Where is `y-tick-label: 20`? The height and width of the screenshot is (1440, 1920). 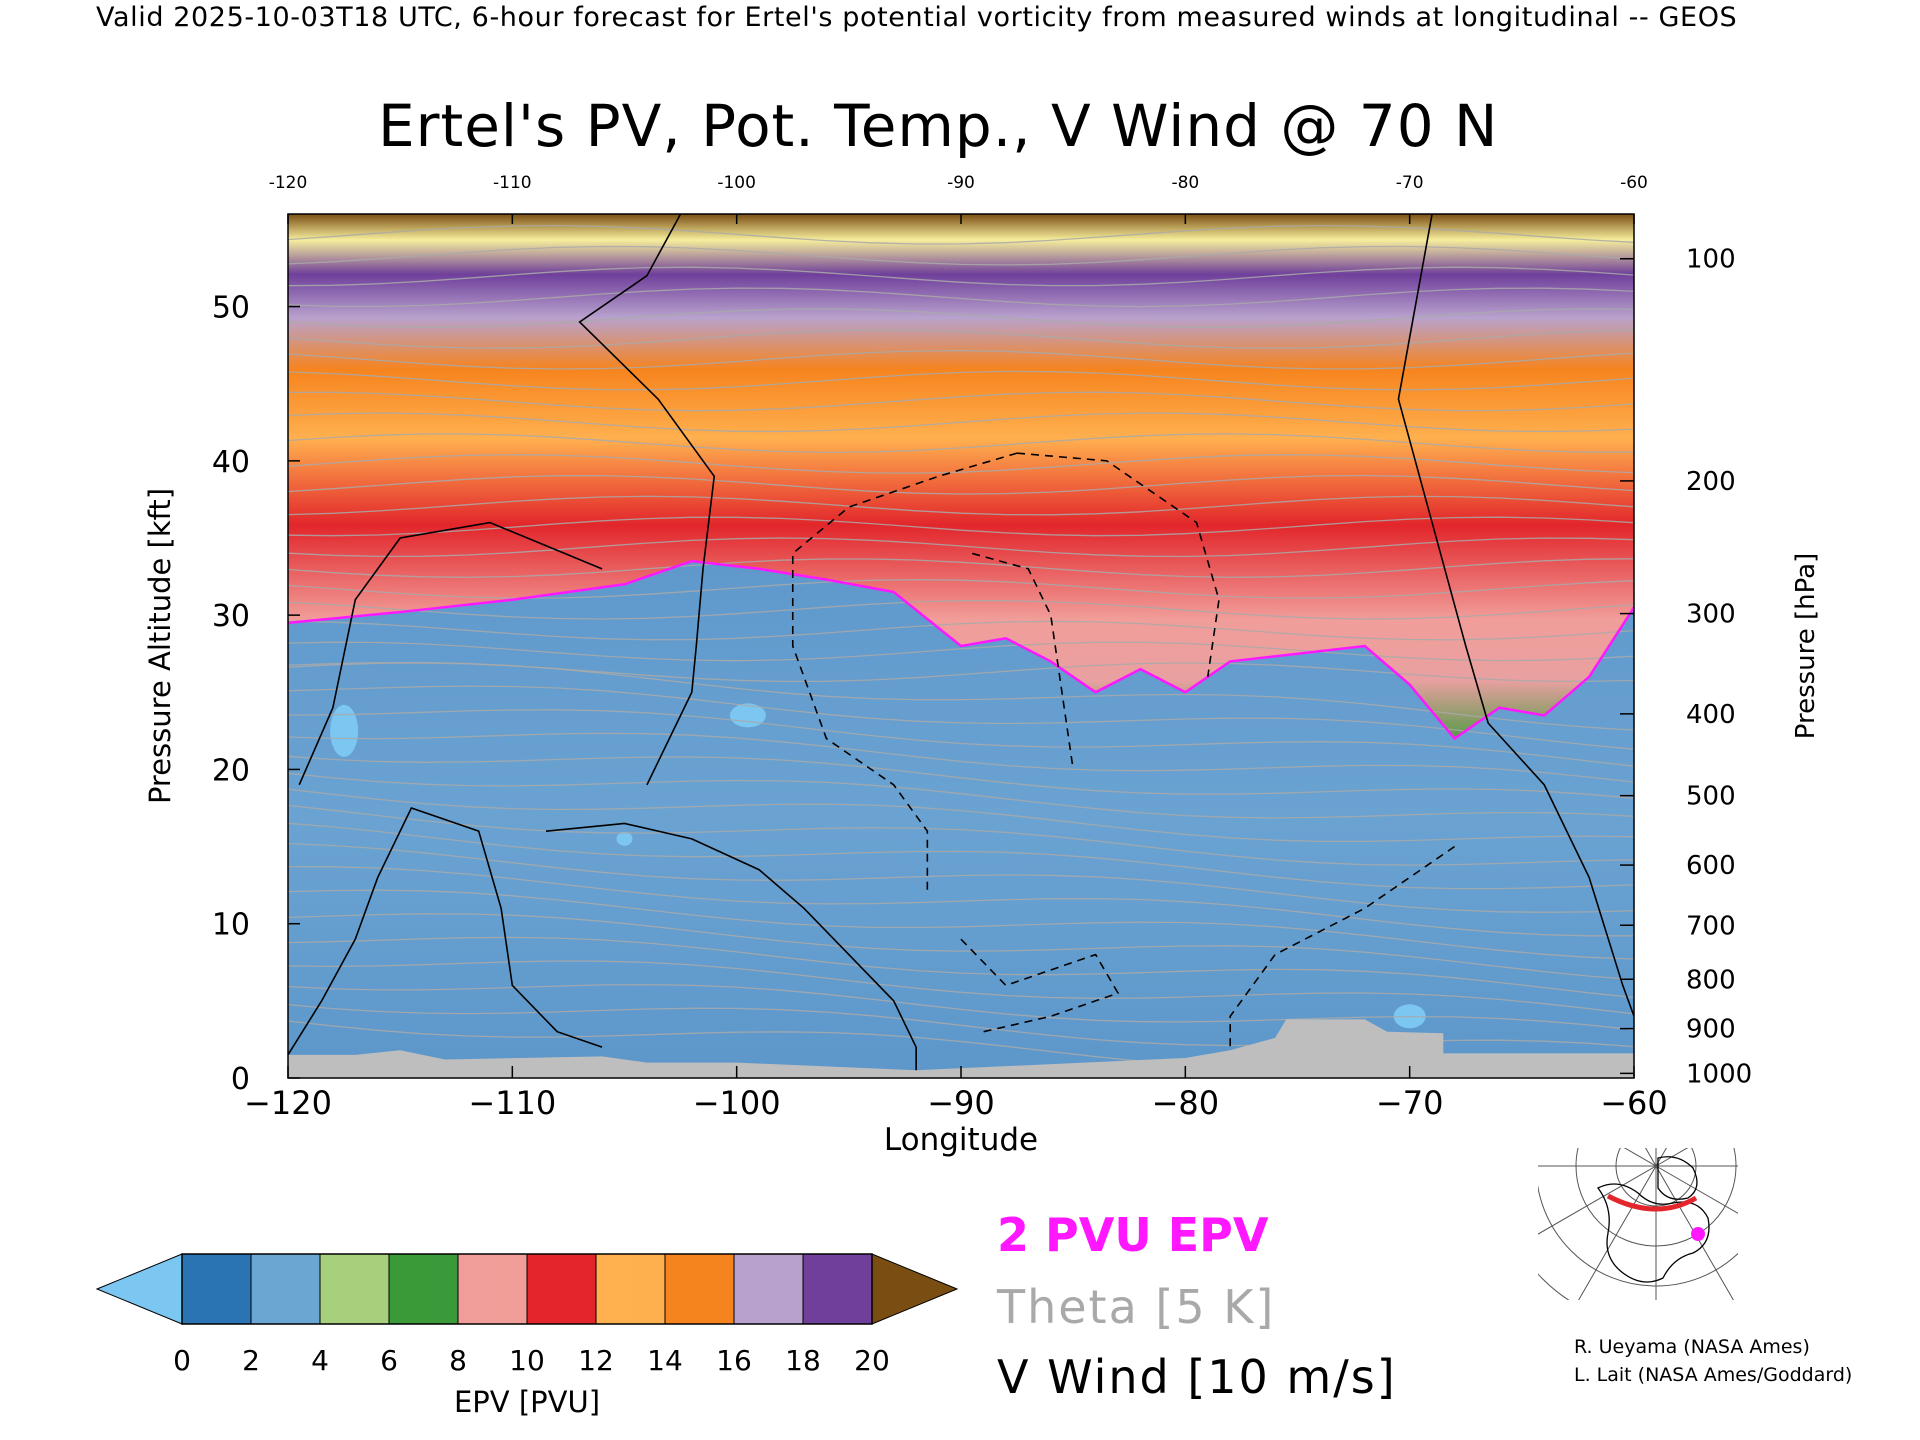 y-tick-label: 20 is located at coordinates (231, 770).